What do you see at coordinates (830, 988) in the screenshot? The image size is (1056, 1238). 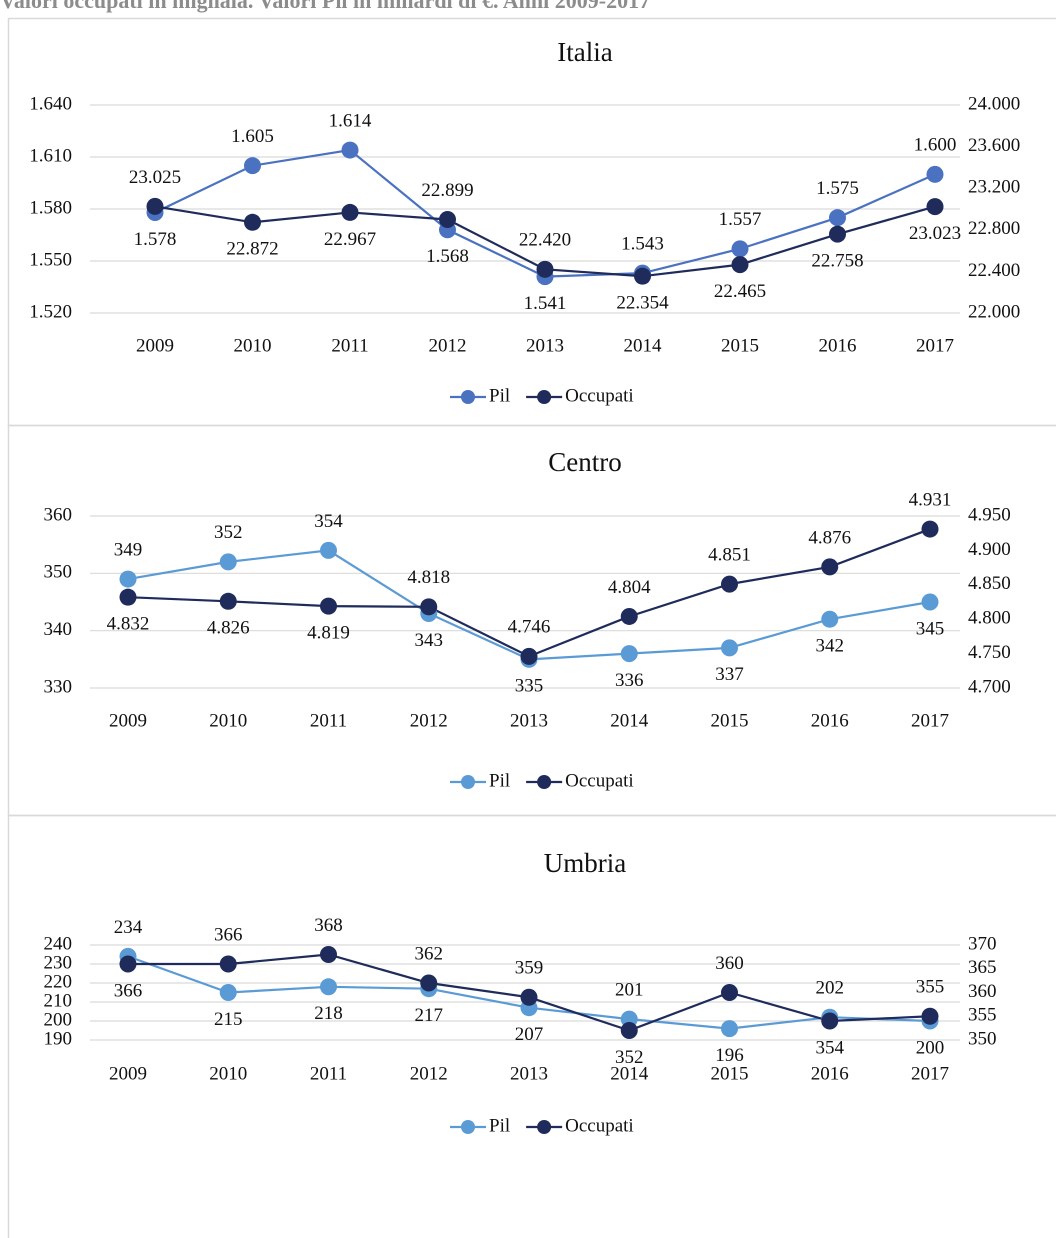 I see `data-label: 202` at bounding box center [830, 988].